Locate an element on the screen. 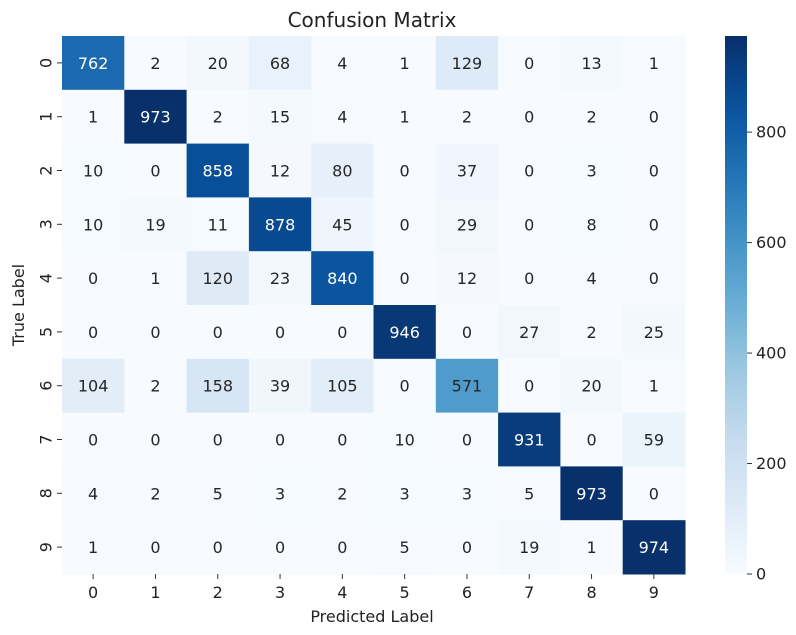 Image resolution: width=796 pixels, height=635 pixels. x-tick-label: 1 is located at coordinates (155, 592).